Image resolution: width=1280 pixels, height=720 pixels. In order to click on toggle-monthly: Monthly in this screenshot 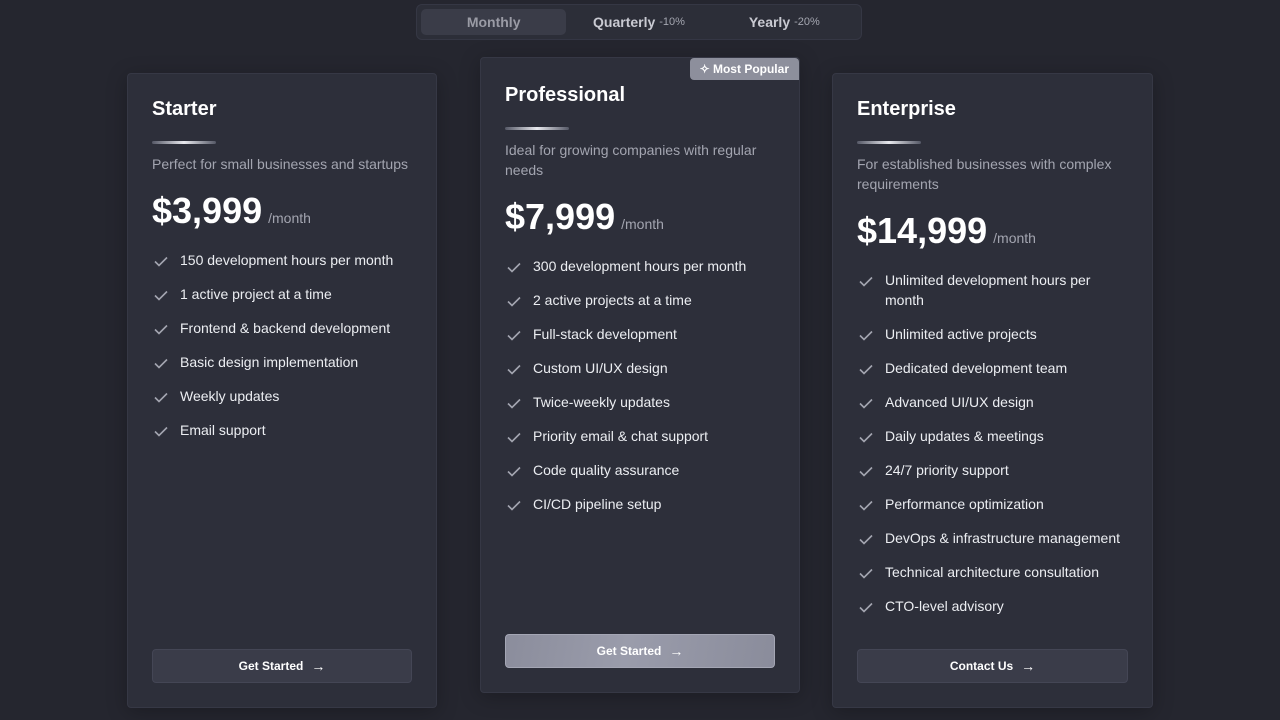, I will do `click(494, 22)`.